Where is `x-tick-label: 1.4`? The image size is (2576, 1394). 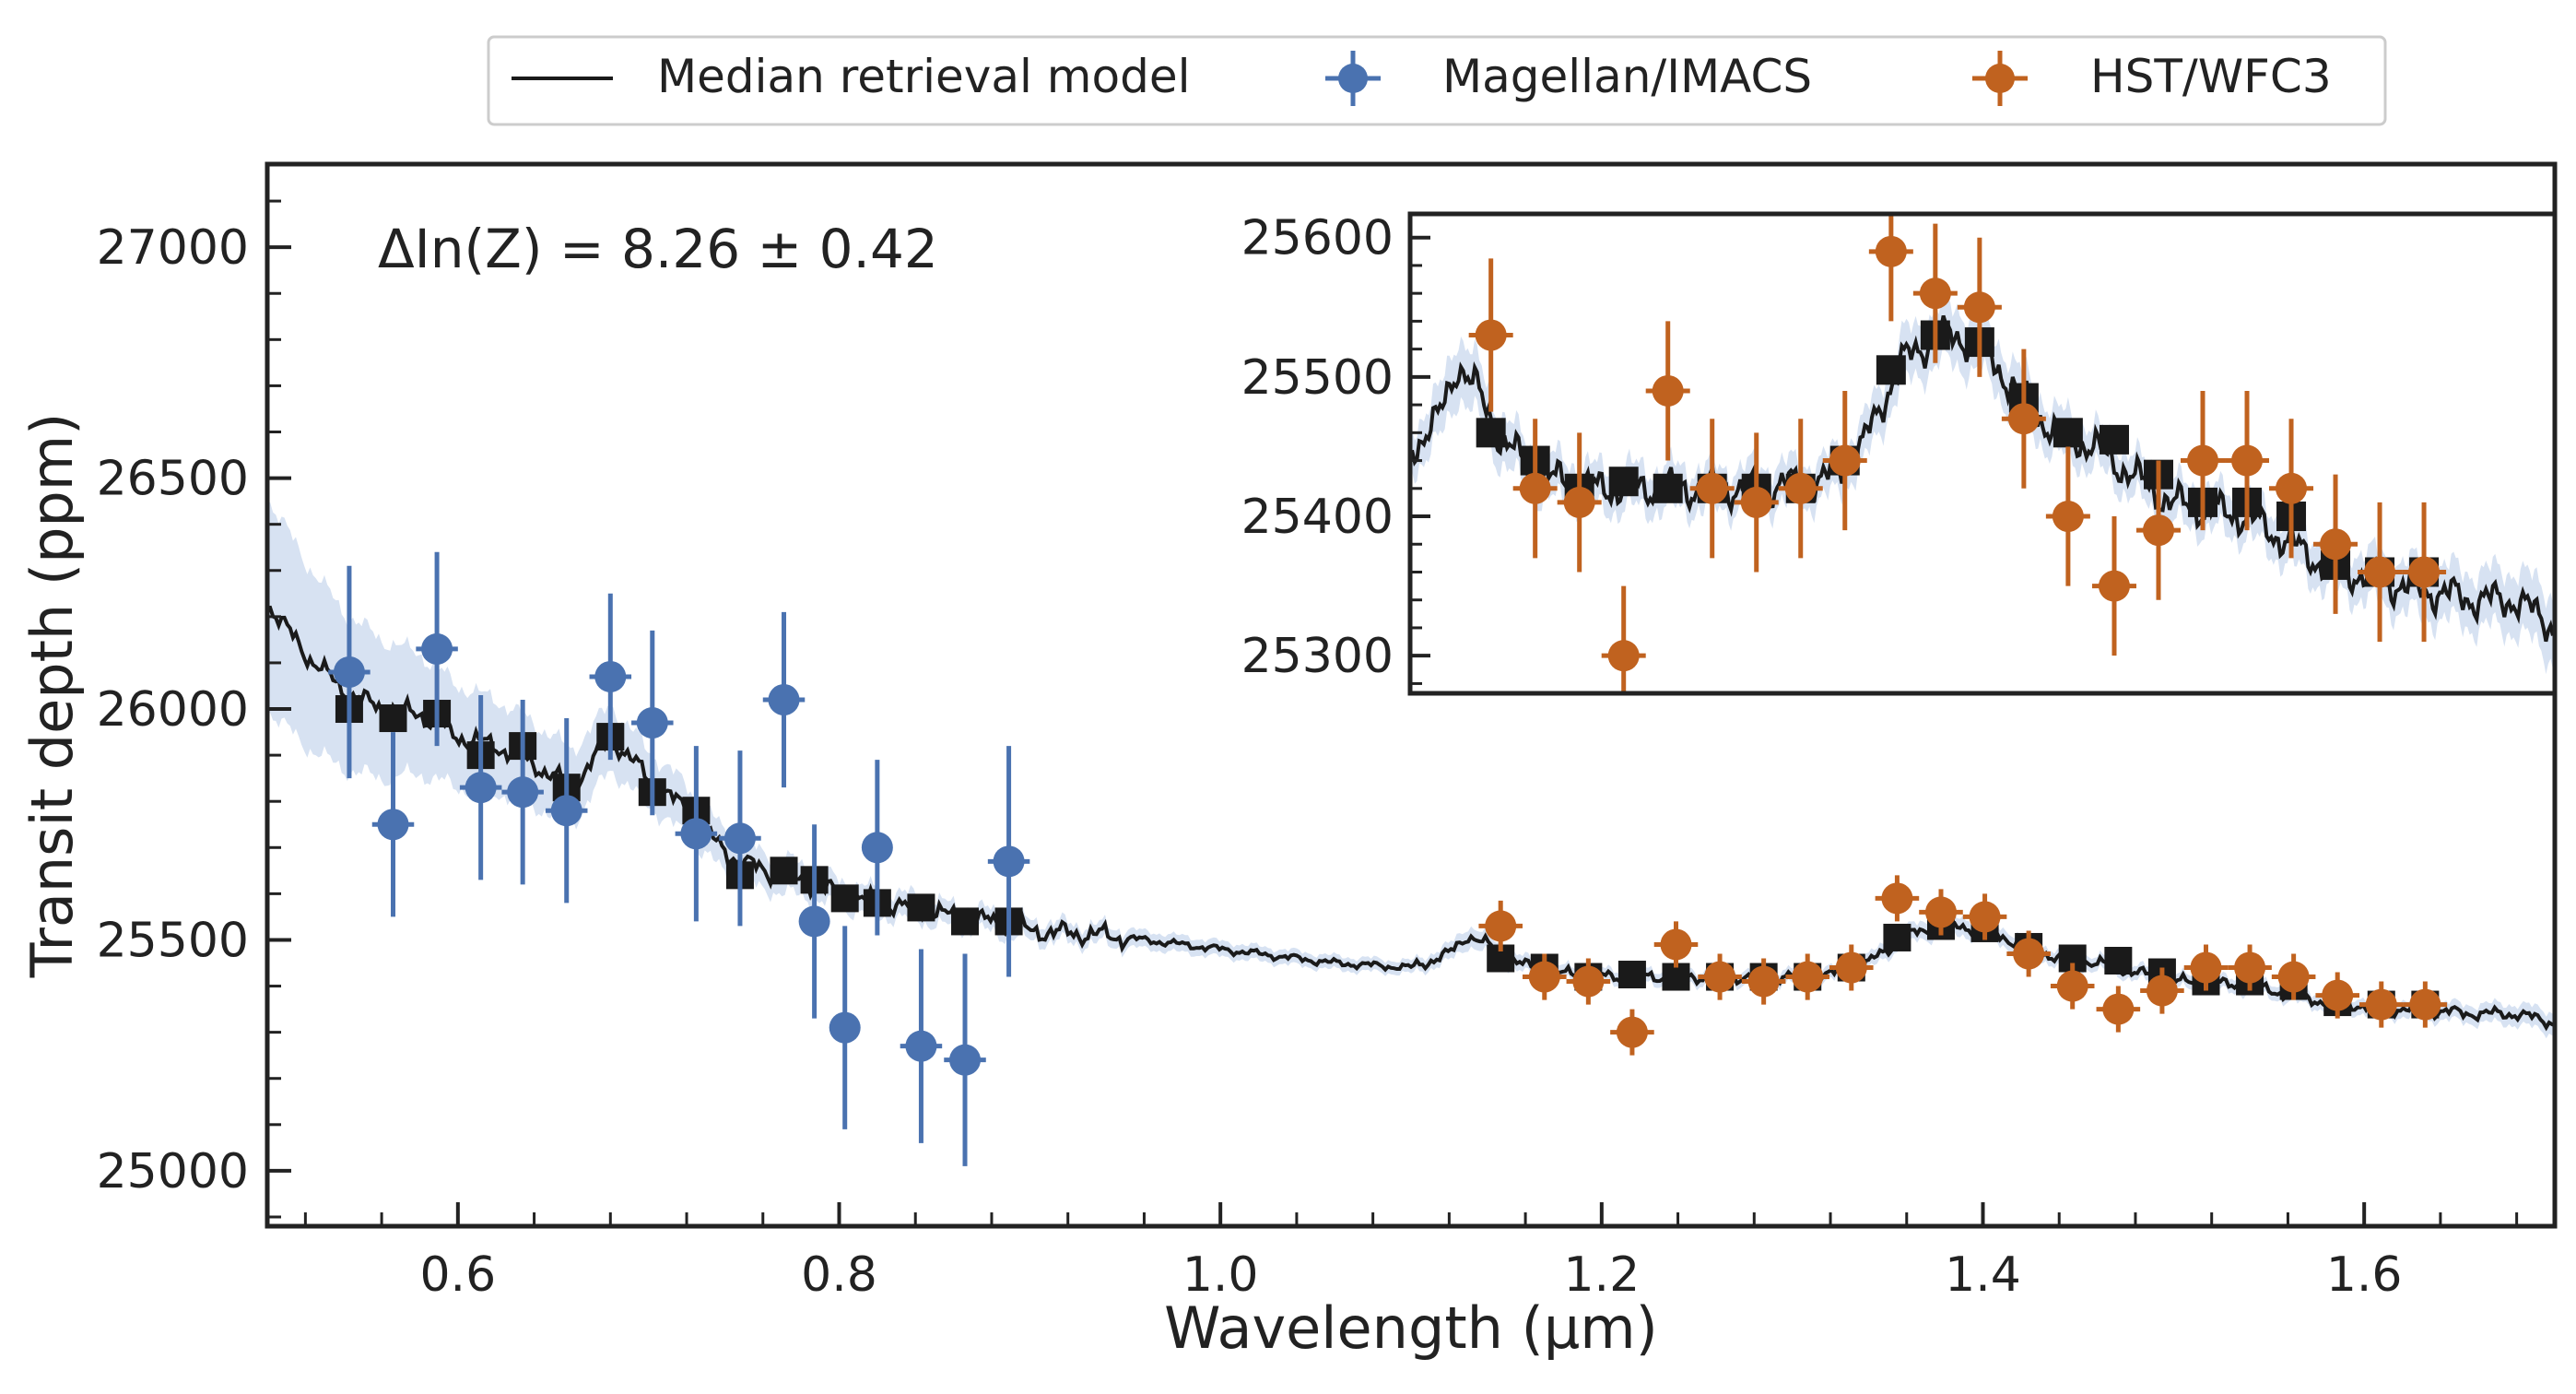
x-tick-label: 1.4 is located at coordinates (1983, 1275).